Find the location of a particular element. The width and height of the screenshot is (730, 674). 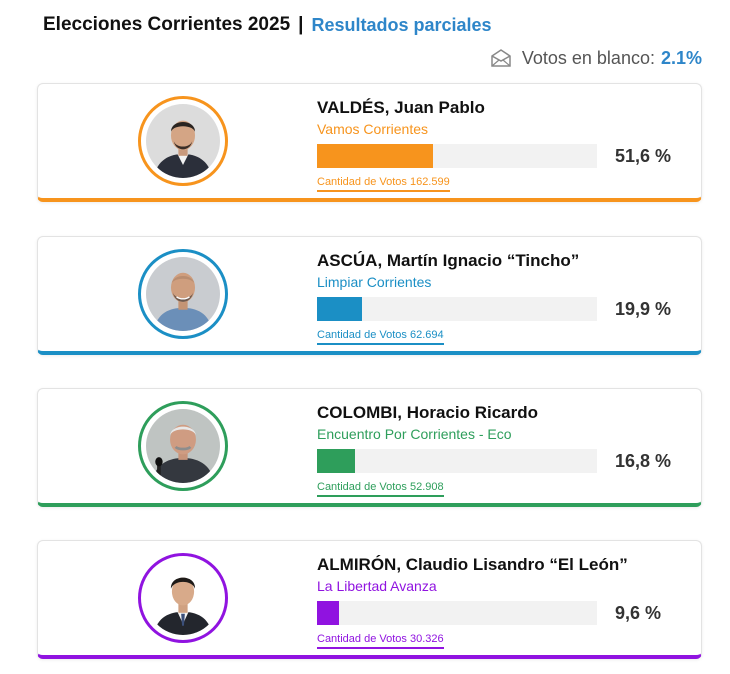

candidate-votes-link: Cantidad de Votos 52.908 is located at coordinates (380, 489).